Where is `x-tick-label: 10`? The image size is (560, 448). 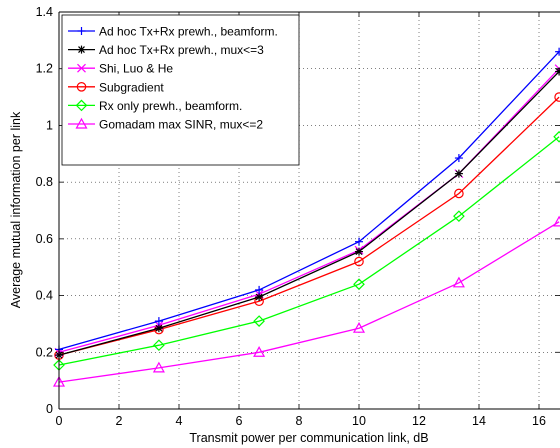 x-tick-label: 10 is located at coordinates (359, 421).